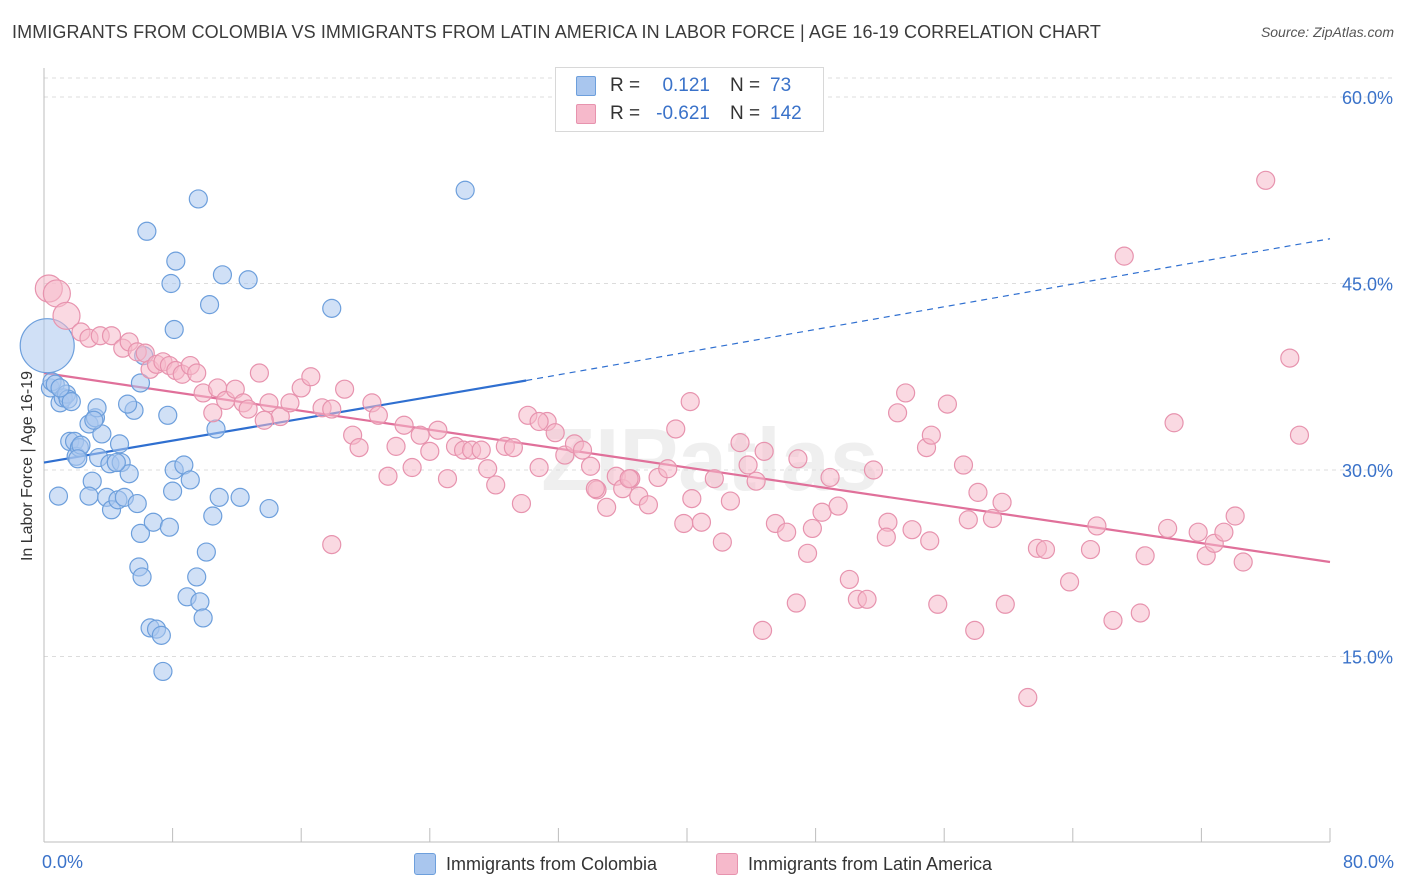 This screenshot has width=1406, height=892. I want to click on legend-swatch-latin-america, so click(586, 114).